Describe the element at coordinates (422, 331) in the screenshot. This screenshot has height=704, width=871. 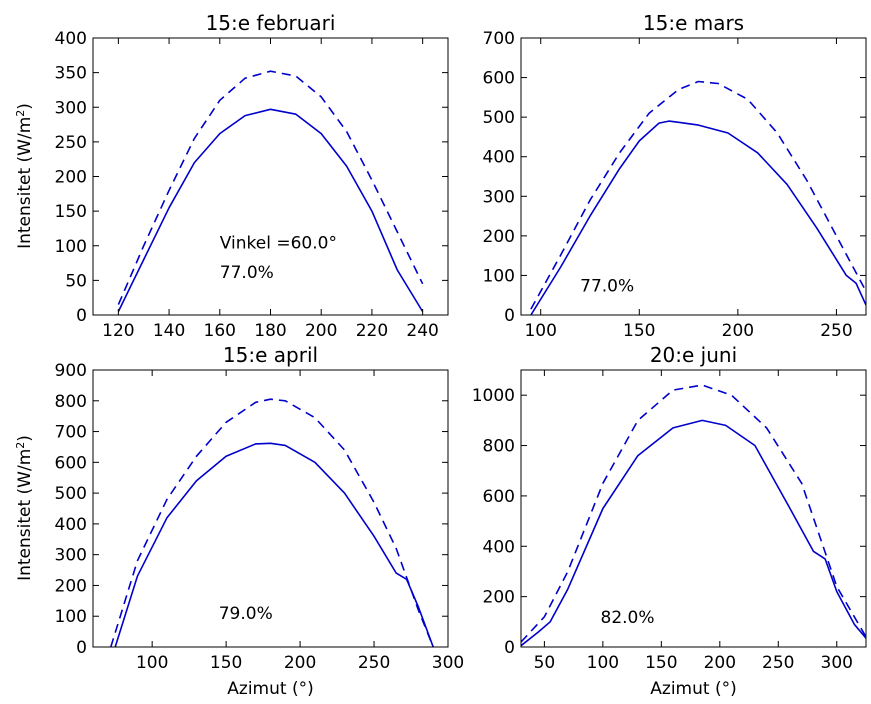
I see `x-tick-label: 240` at that location.